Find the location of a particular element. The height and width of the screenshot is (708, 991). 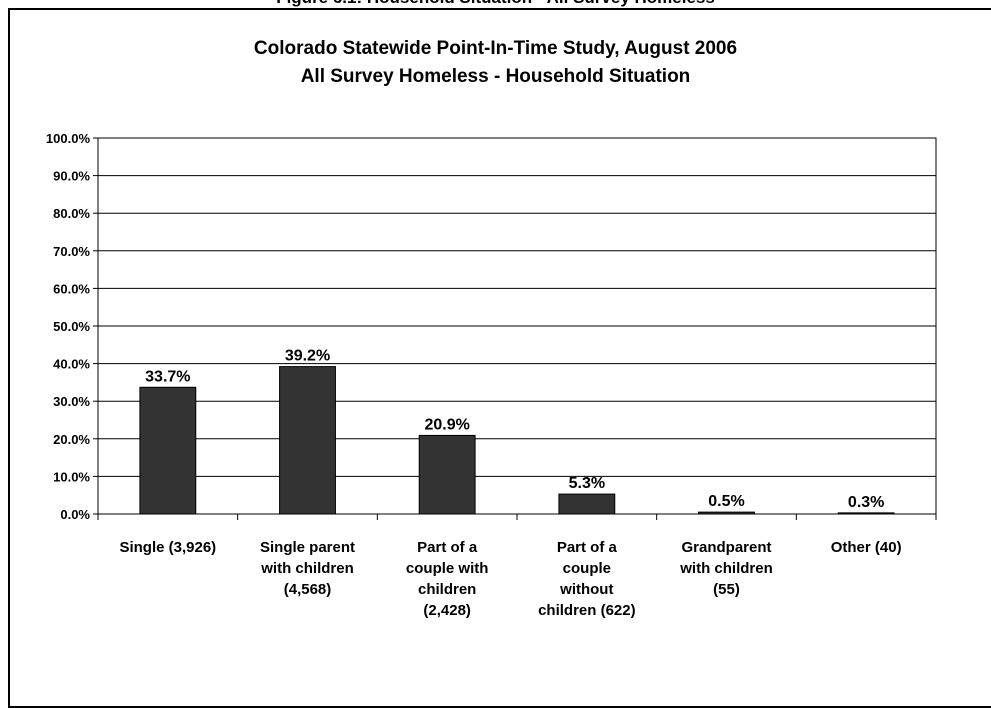

y-tick-label: 20.0% is located at coordinates (71, 439).